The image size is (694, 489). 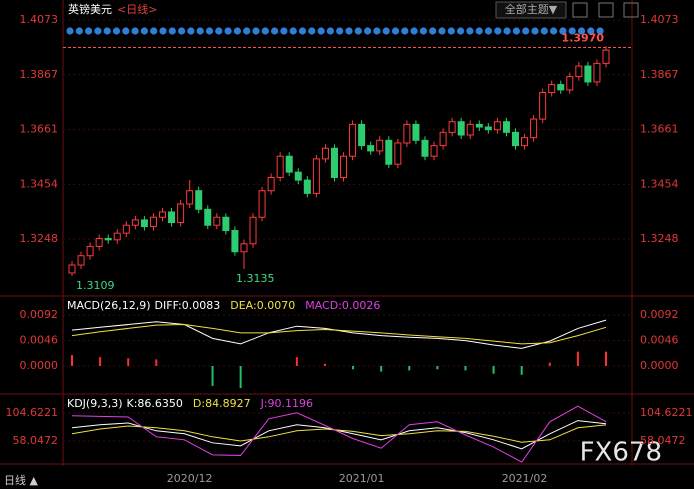 I want to click on legend-entry: DIFF:0.0083, so click(x=188, y=305).